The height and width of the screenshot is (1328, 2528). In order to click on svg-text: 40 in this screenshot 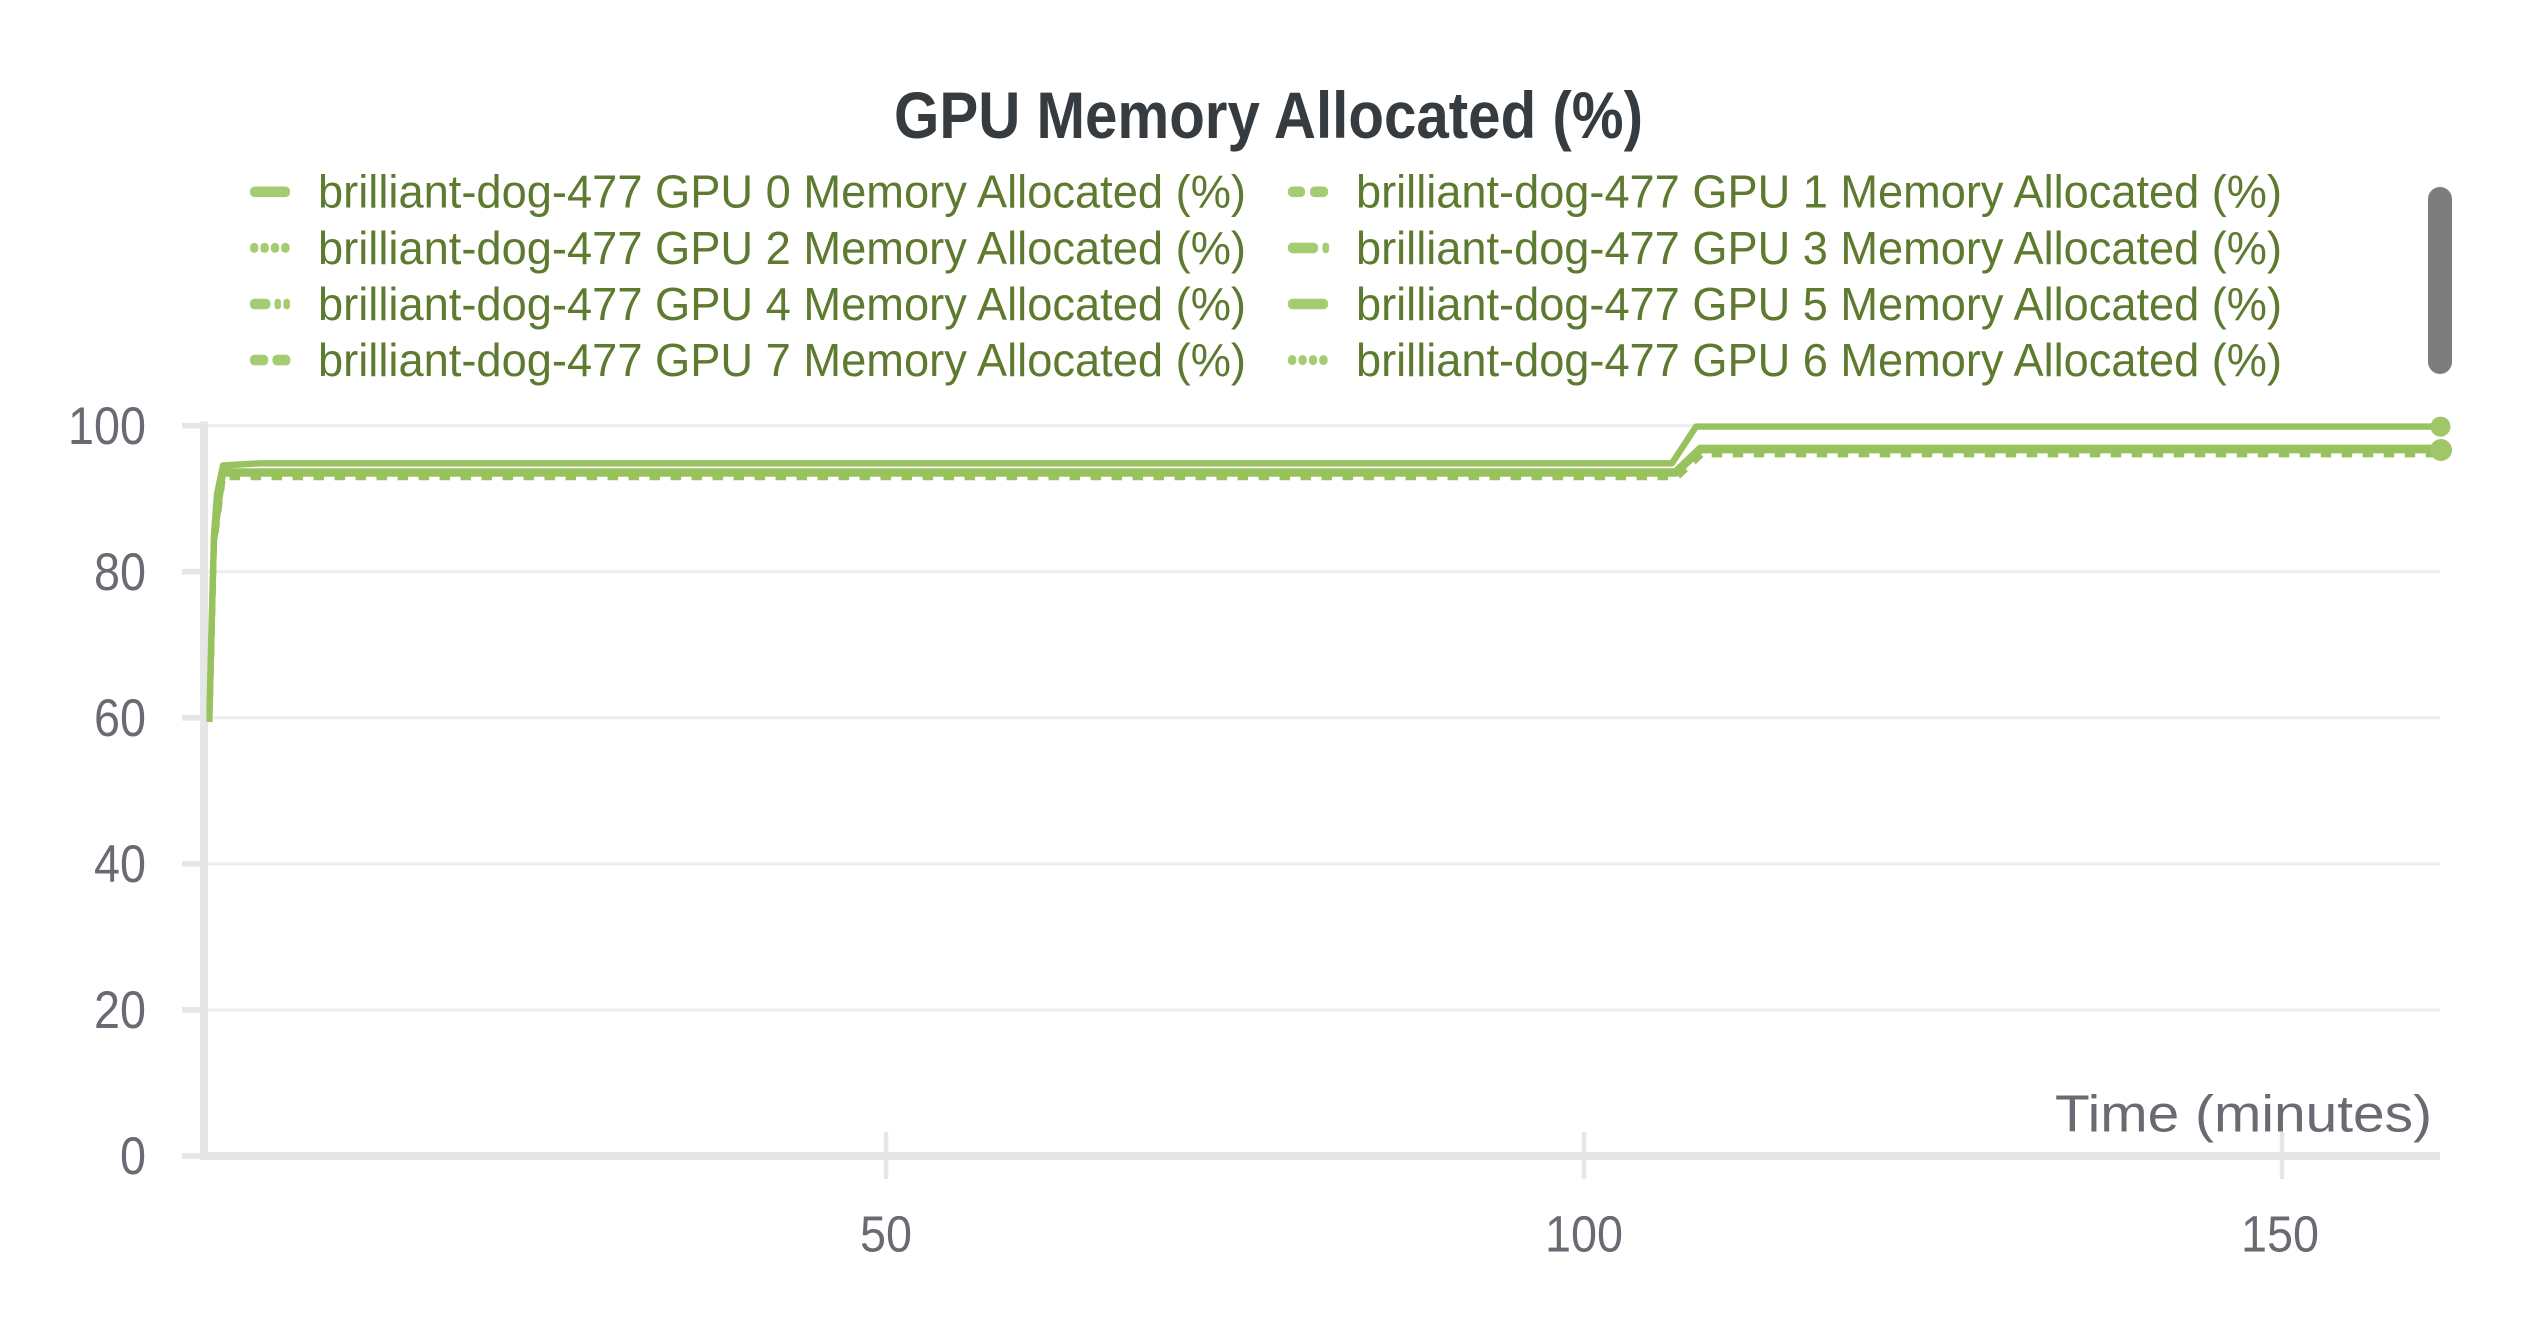, I will do `click(120, 864)`.